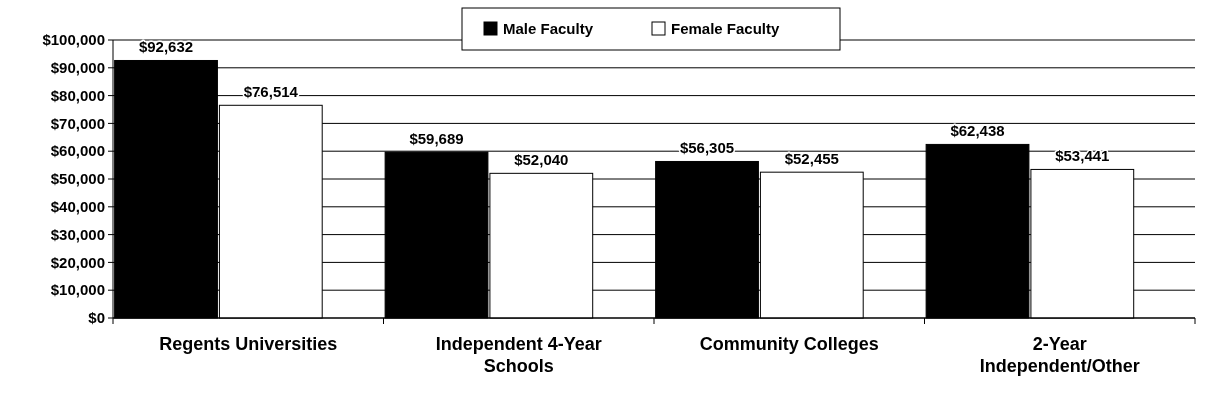 This screenshot has height=401, width=1219. What do you see at coordinates (77, 207) in the screenshot?
I see `y-tick-label: $40,000` at bounding box center [77, 207].